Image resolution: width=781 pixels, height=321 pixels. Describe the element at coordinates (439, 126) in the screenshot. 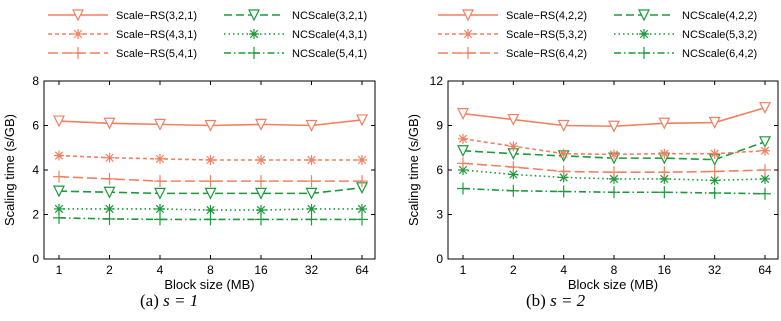

I see `y-tick-label: 9` at that location.